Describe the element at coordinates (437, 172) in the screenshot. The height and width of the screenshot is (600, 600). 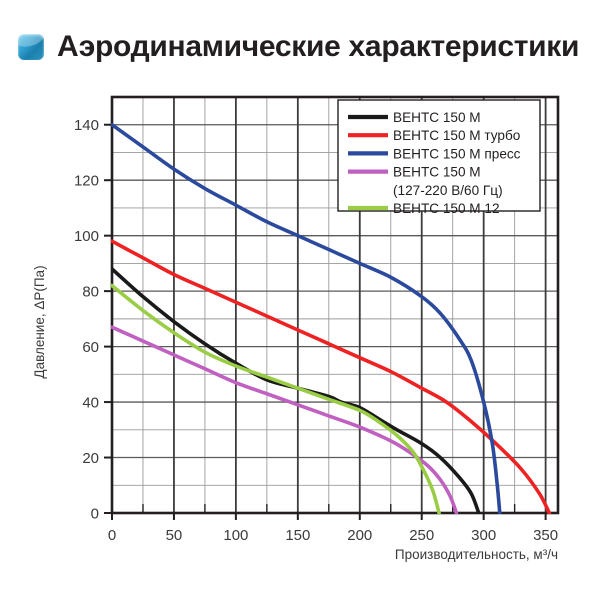
I see `legend-label-4: ВЕНТС 150 М` at that location.